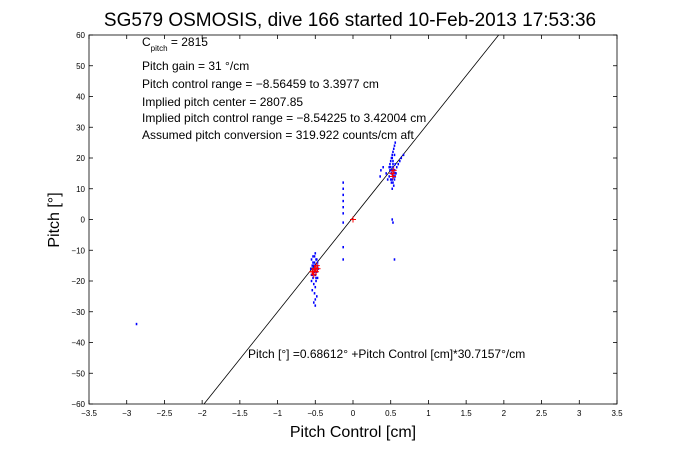 This screenshot has height=454, width=681. Describe the element at coordinates (542, 413) in the screenshot. I see `x-tick-label: 2.5` at that location.